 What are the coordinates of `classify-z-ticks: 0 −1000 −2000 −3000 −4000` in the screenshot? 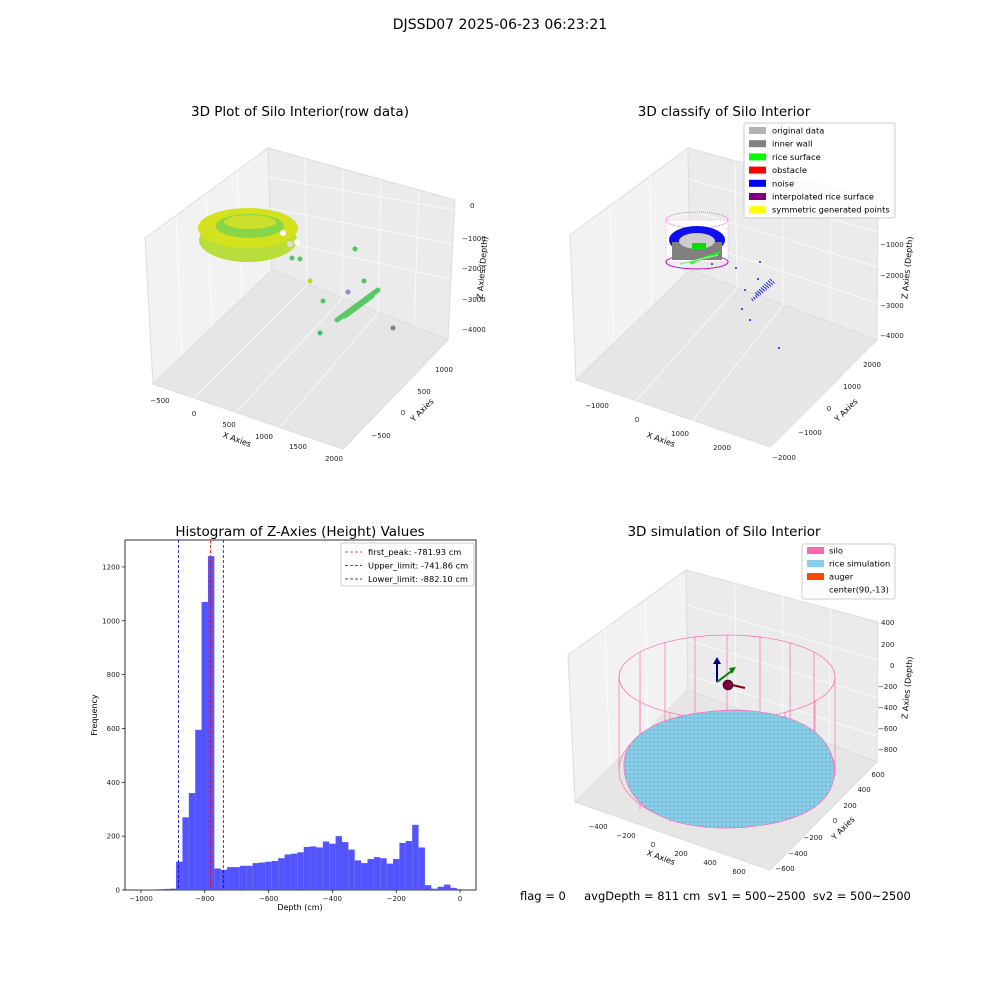 It's located at (892, 274).